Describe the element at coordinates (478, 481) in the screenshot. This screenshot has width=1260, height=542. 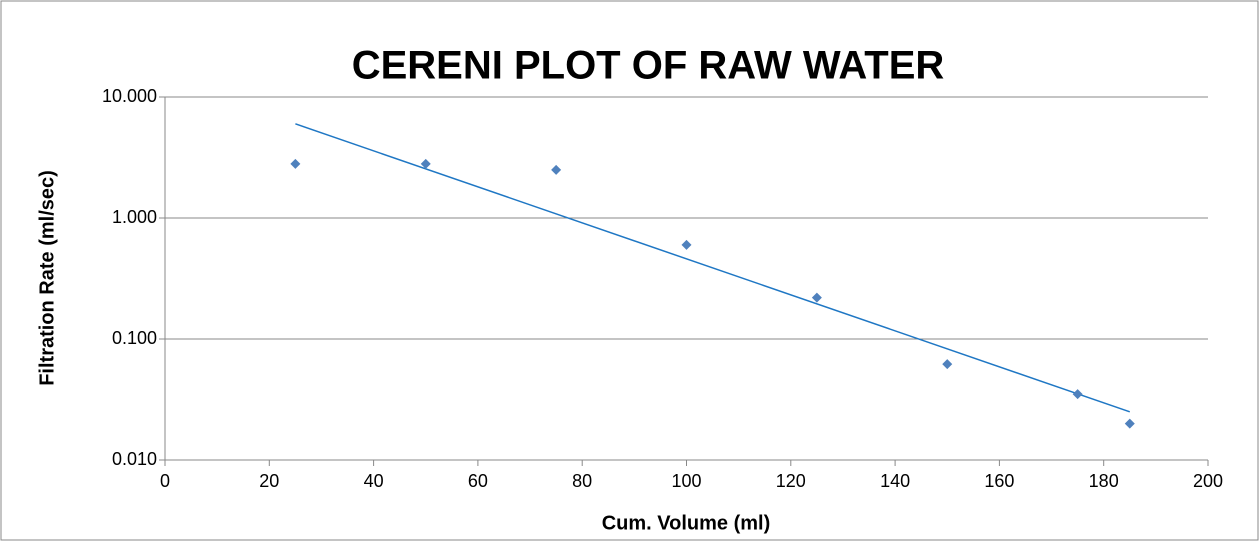
I see `x-tick-label: 60` at that location.